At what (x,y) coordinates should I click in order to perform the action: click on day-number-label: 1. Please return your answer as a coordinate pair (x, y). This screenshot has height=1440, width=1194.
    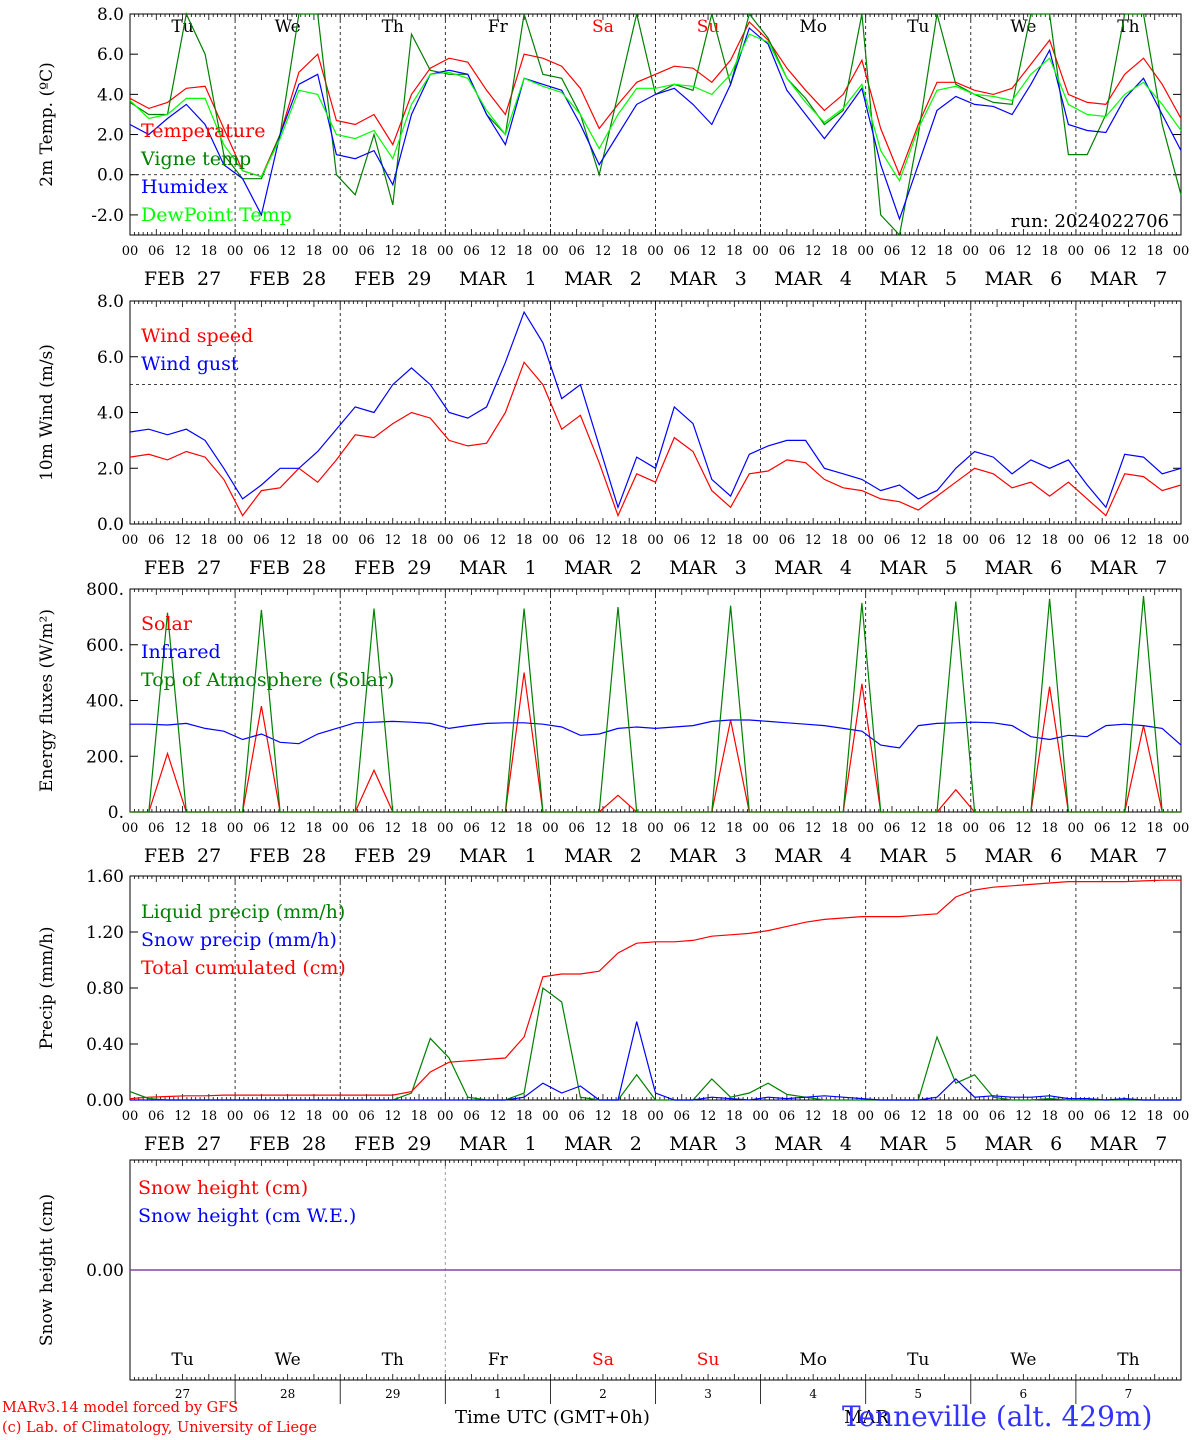
    Looking at the image, I should click on (498, 1394).